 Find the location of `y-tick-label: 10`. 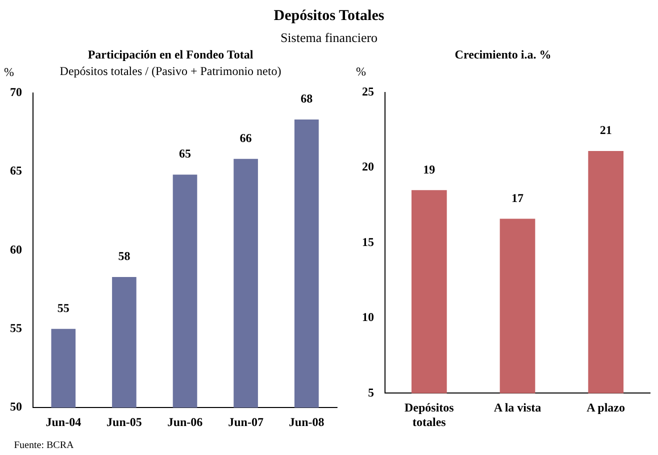

y-tick-label: 10 is located at coordinates (368, 317).